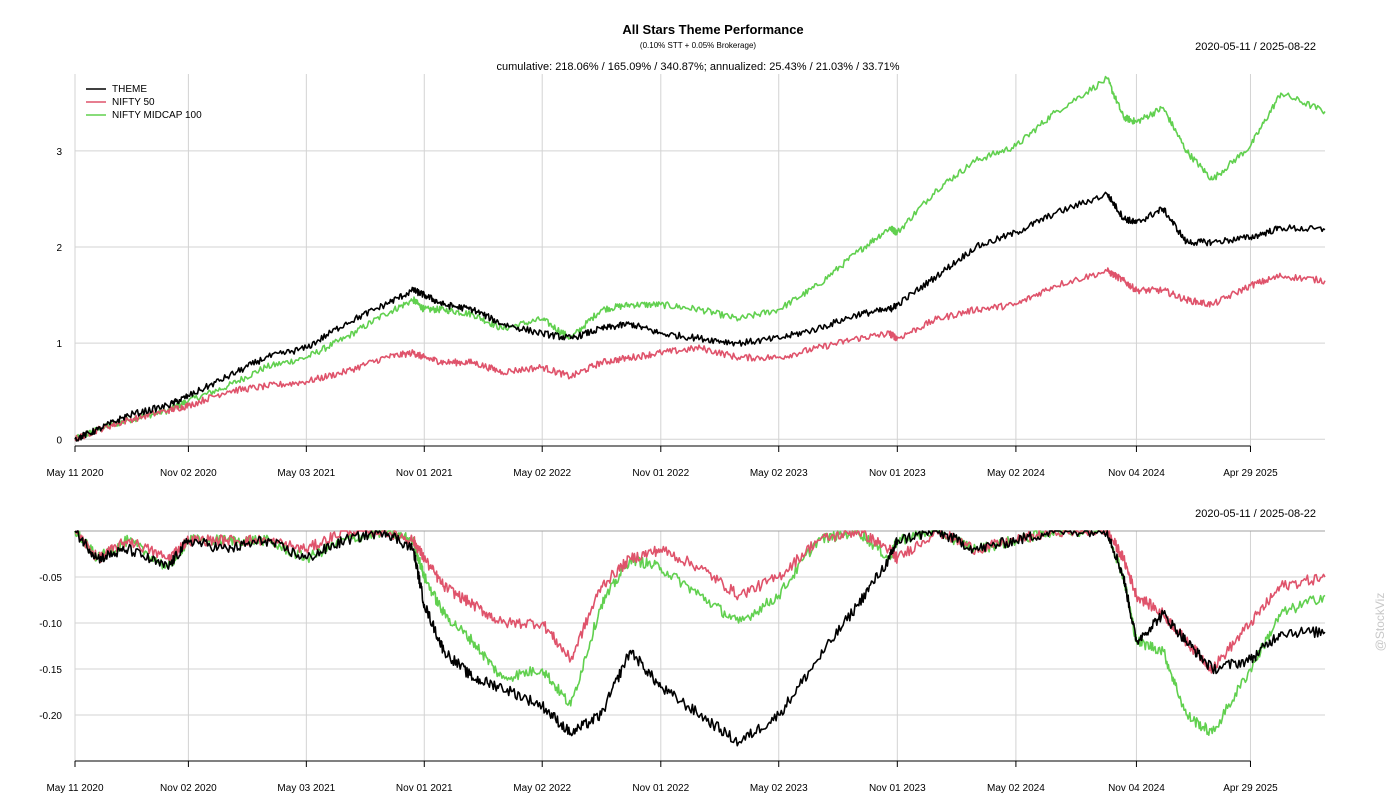 This screenshot has height=800, width=1400. I want to click on bottom-y-tick-label: -0.10, so click(50, 624).